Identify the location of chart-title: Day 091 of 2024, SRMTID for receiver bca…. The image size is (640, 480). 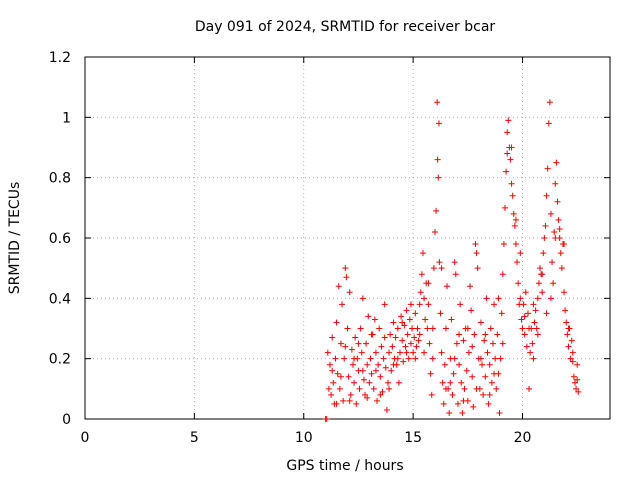
(345, 27).